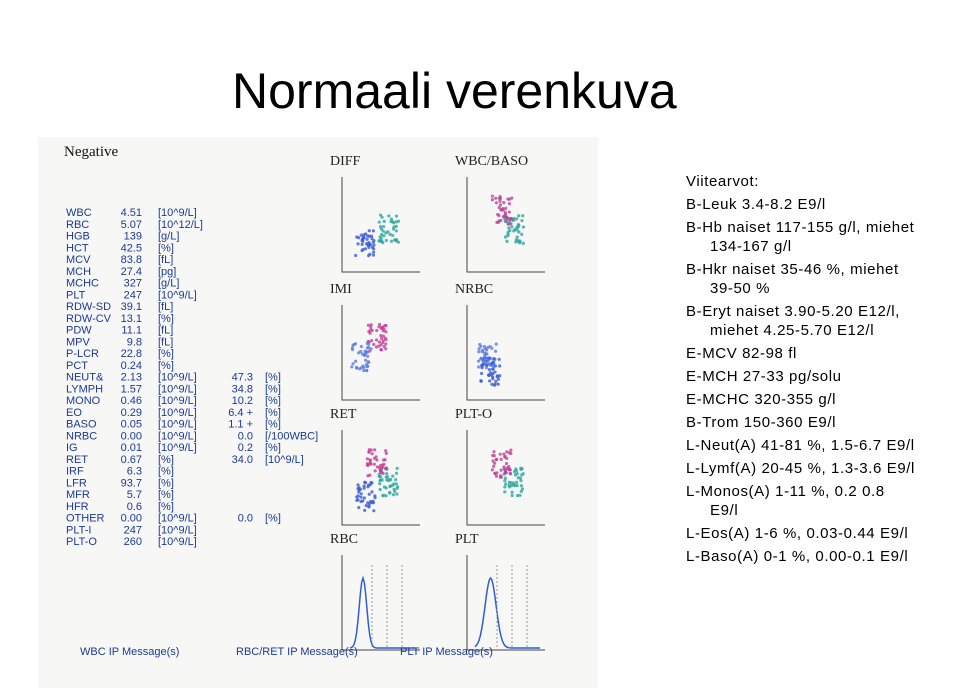 This screenshot has height=688, width=960. Describe the element at coordinates (761, 399) in the screenshot. I see `reference-line: E-MCHC 320-355 g/l` at that location.